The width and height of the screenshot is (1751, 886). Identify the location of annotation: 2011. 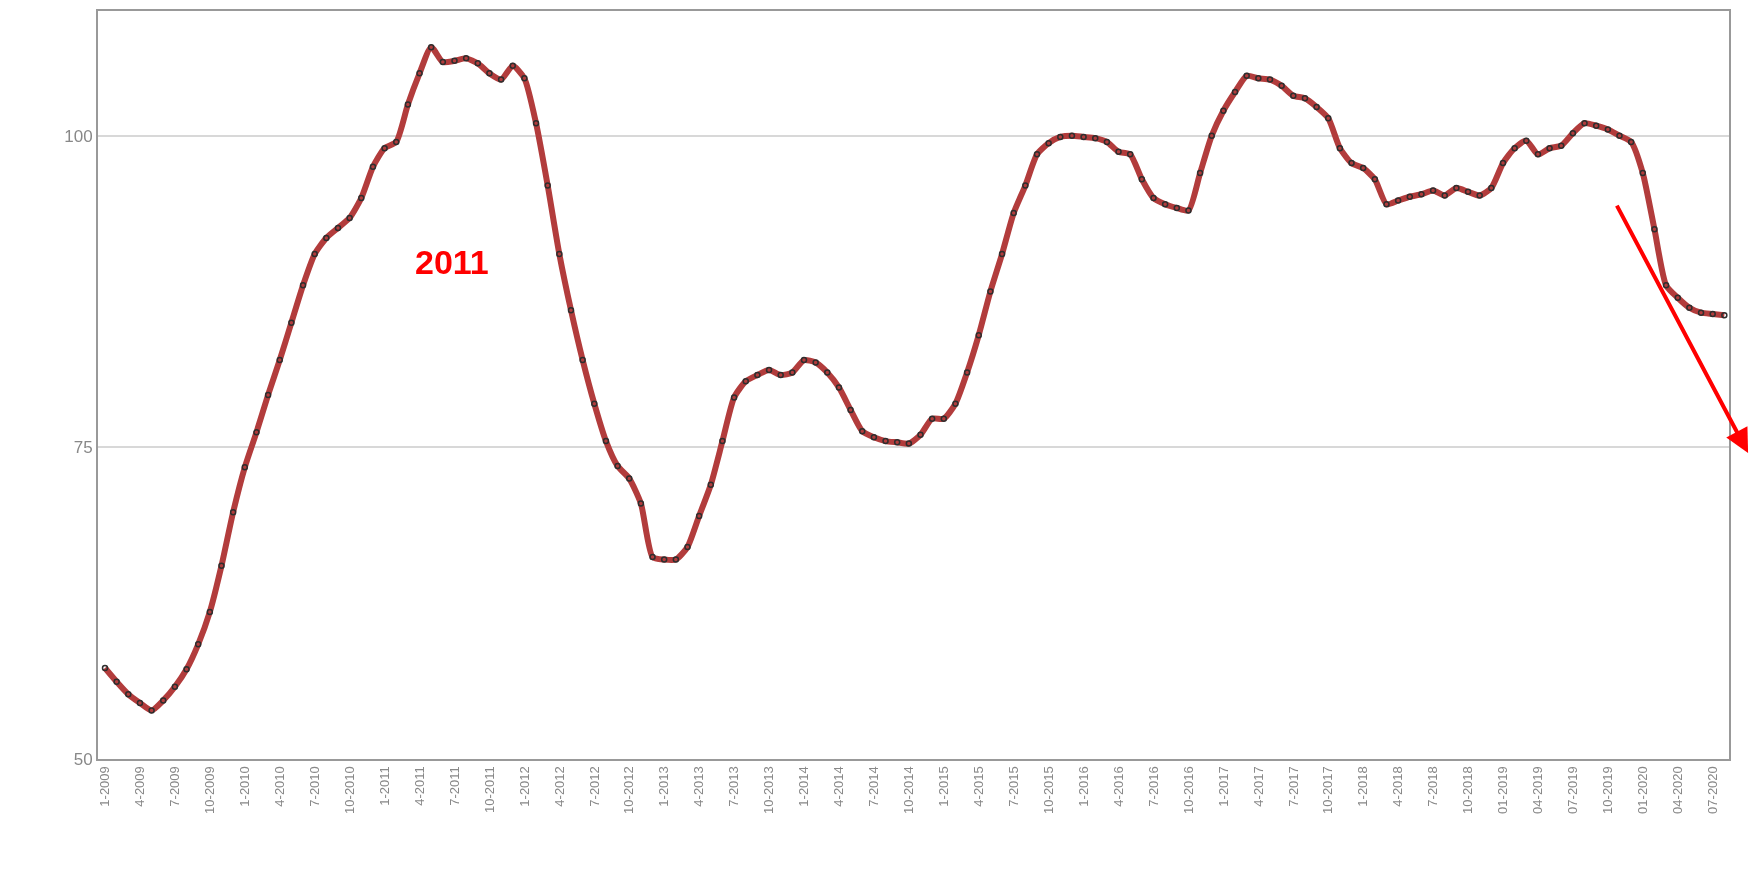
(452, 262).